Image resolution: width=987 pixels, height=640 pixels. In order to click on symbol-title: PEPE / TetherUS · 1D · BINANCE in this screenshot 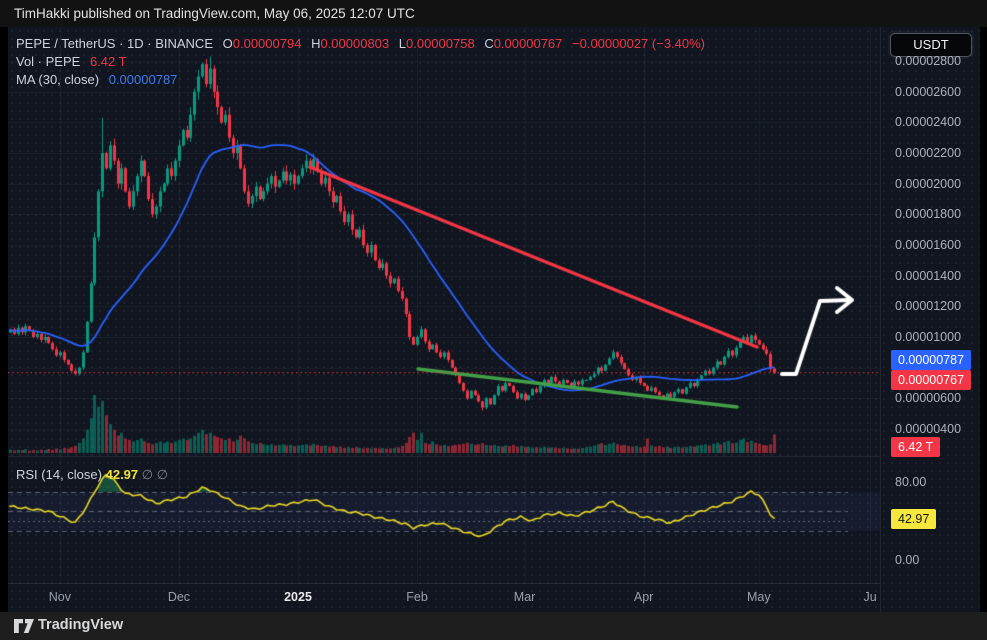, I will do `click(114, 43)`.